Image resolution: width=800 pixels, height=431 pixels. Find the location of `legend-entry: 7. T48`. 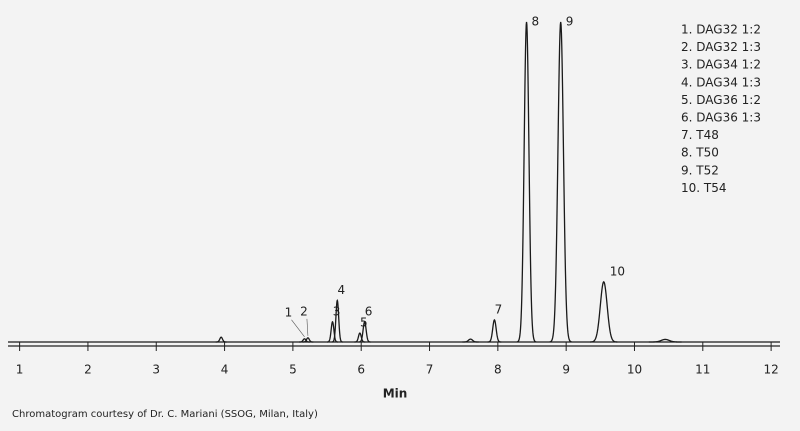

legend-entry: 7. T48 is located at coordinates (700, 135).